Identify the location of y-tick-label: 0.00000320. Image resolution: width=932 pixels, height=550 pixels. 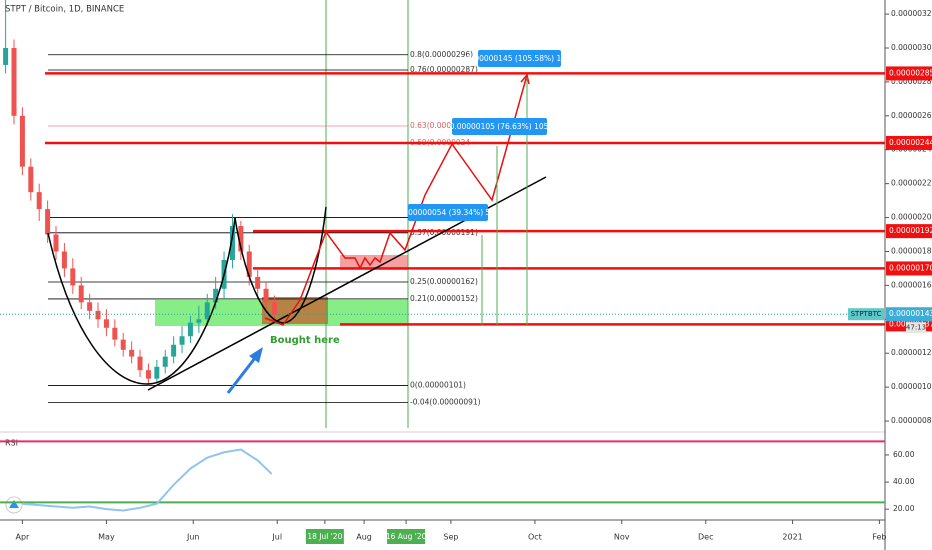
(911, 13).